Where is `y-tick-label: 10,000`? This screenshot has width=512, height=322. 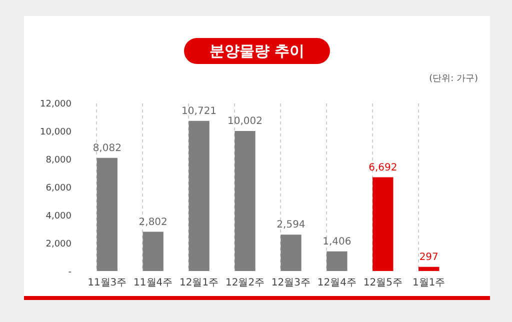
y-tick-label: 10,000 is located at coordinates (56, 133).